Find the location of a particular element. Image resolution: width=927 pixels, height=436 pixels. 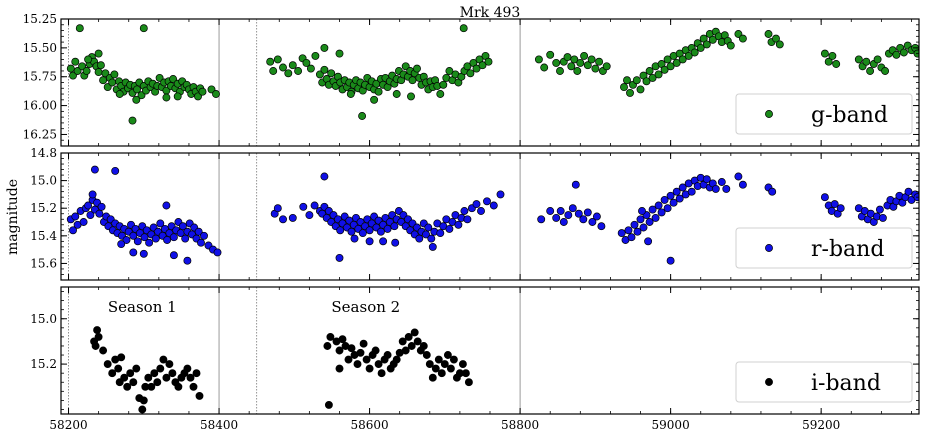

x-tick-label: 59200 is located at coordinates (821, 425).